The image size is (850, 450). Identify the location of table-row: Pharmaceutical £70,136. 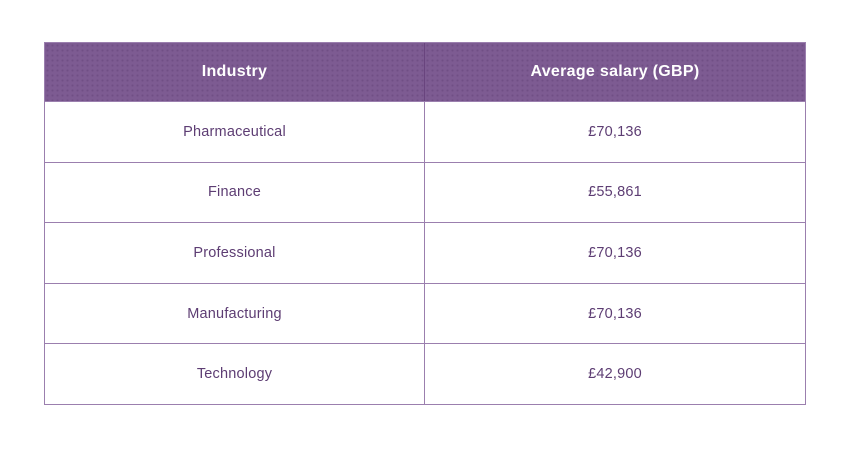
(425, 131).